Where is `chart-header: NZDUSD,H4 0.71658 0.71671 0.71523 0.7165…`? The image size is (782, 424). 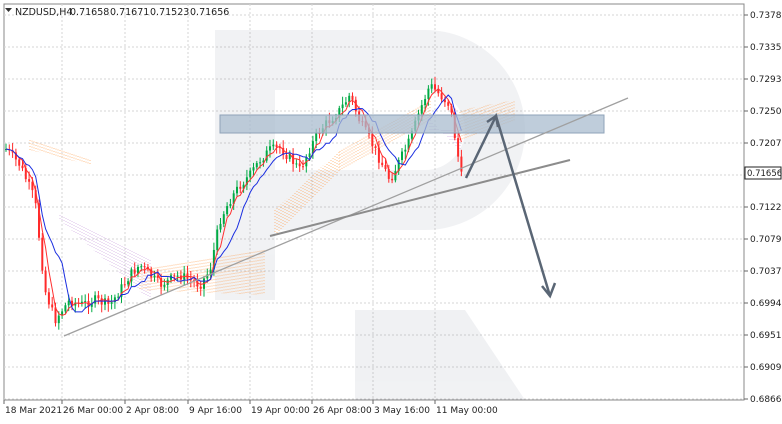 chart-header: NZDUSD,H4 0.71658 0.71671 0.71523 0.7165… is located at coordinates (117, 12).